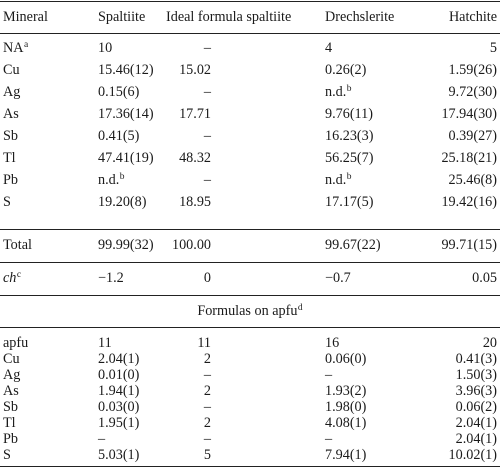 The width and height of the screenshot is (500, 469). What do you see at coordinates (250, 439) in the screenshot?
I see `table-row: Pb – – – 2.04(1)` at bounding box center [250, 439].